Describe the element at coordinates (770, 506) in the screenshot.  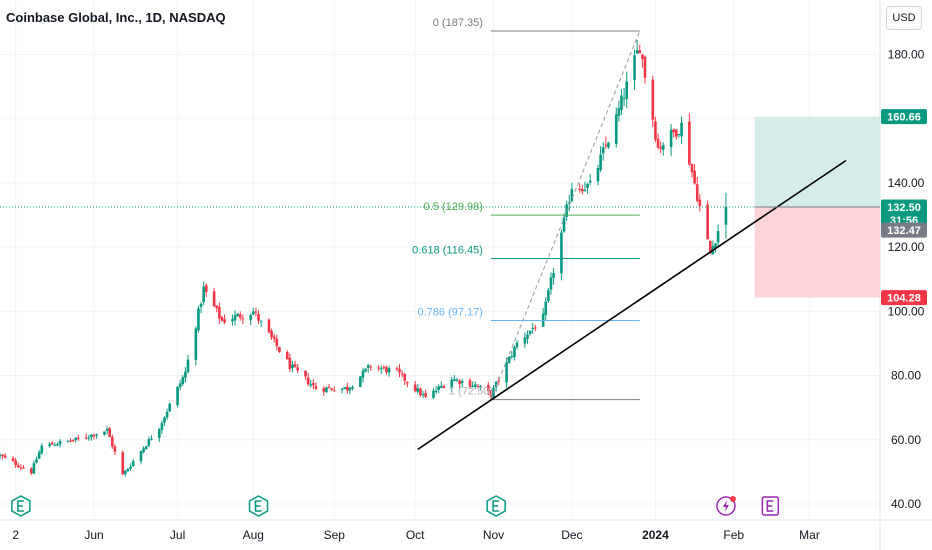
I see `earnings-icon` at that location.